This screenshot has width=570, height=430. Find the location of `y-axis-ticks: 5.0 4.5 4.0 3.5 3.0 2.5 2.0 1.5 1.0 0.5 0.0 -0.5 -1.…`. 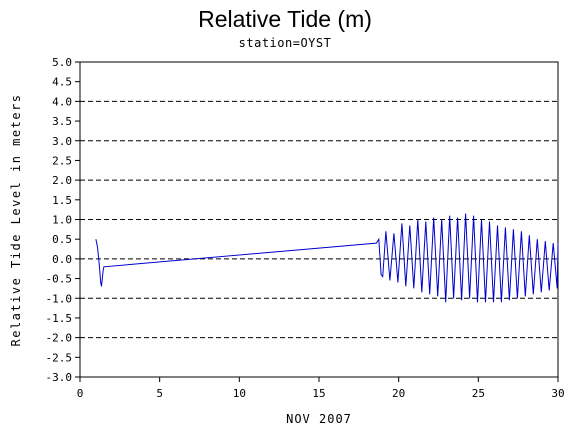

y-axis-ticks: 5.0 4.5 4.0 3.5 3.0 2.5 2.0 1.5 1.0 0.5 0.0 -0.5 -1.… is located at coordinates (63, 220).